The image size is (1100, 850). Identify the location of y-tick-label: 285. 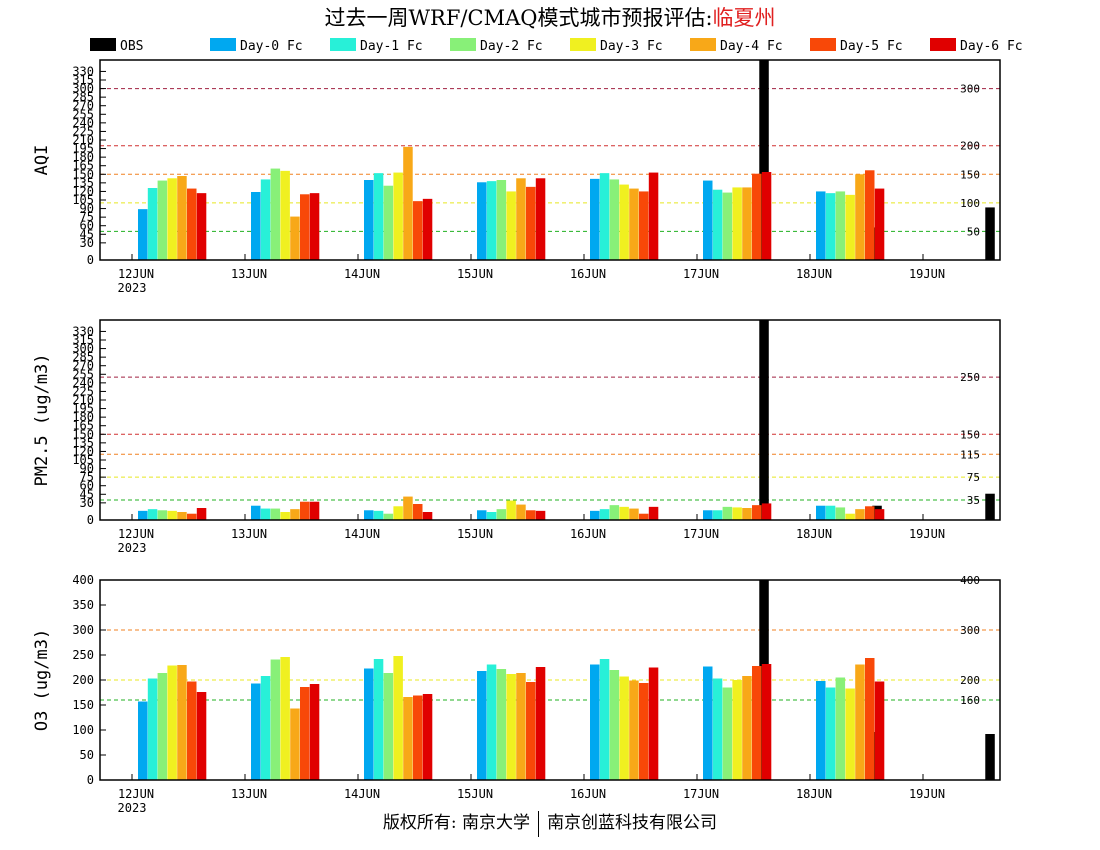
(83, 357).